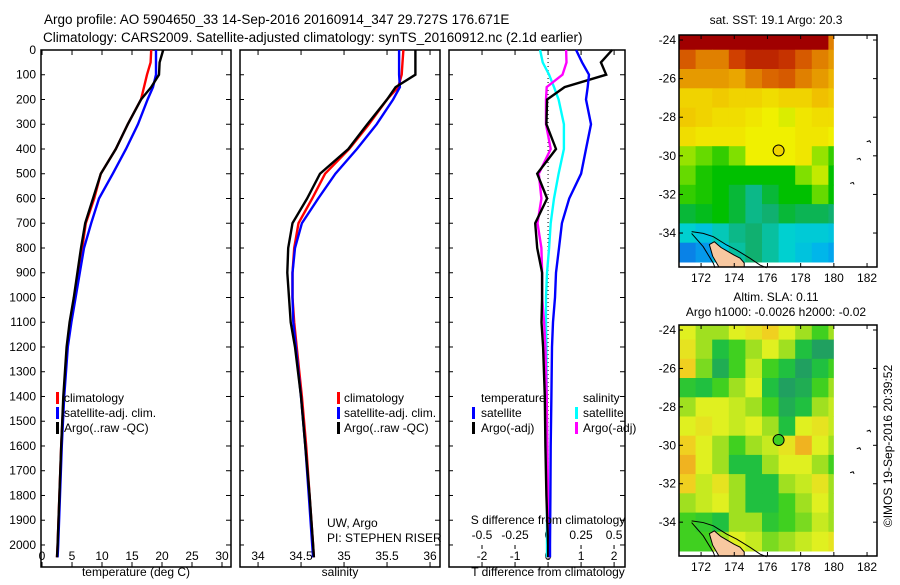 The height and width of the screenshot is (585, 900). What do you see at coordinates (734, 567) in the screenshot?
I see `lon-tick-label: 174` at bounding box center [734, 567].